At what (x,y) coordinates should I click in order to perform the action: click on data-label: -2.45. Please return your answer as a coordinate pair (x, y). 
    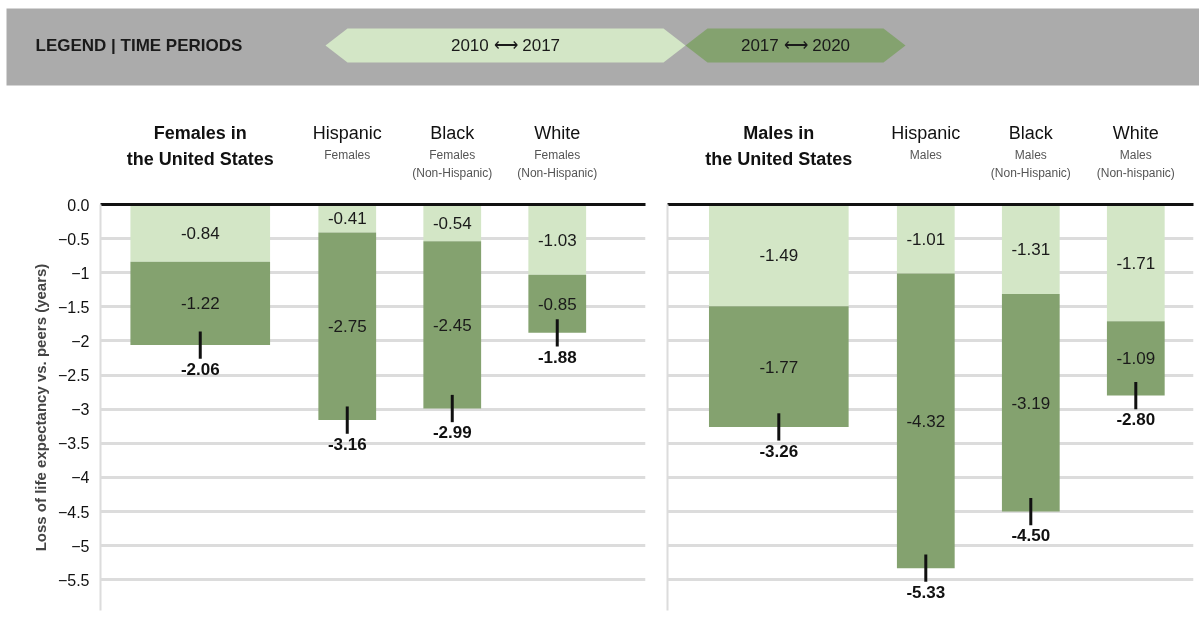
    Looking at the image, I should click on (452, 325).